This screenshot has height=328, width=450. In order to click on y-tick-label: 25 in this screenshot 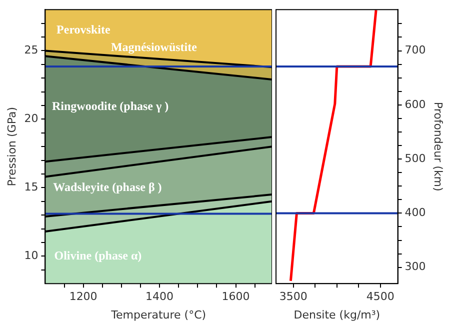, I will do `click(31, 50)`.